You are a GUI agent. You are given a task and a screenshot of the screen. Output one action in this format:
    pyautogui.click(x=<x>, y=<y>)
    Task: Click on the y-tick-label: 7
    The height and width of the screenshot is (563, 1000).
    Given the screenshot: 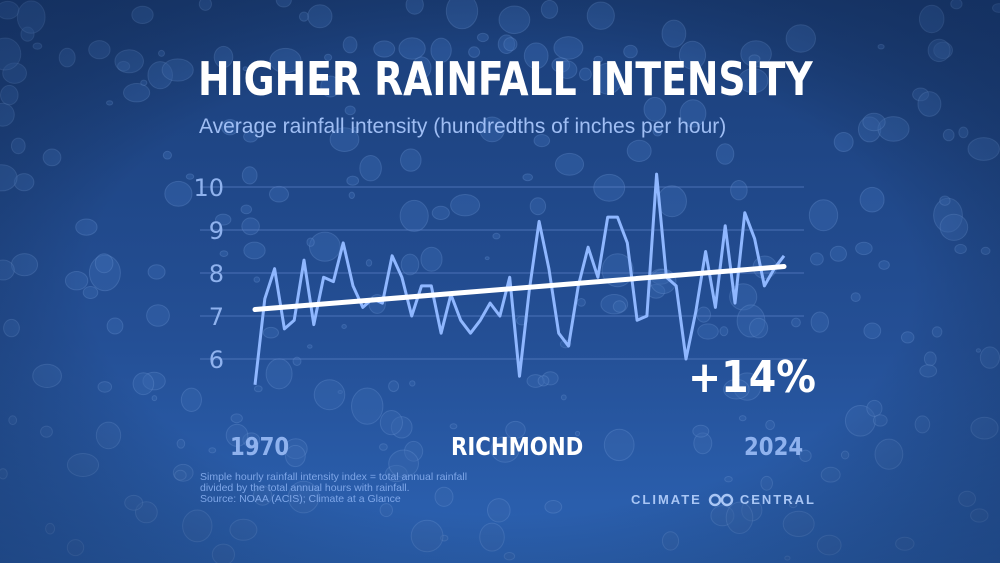 What is the action you would take?
    pyautogui.click(x=216, y=317)
    